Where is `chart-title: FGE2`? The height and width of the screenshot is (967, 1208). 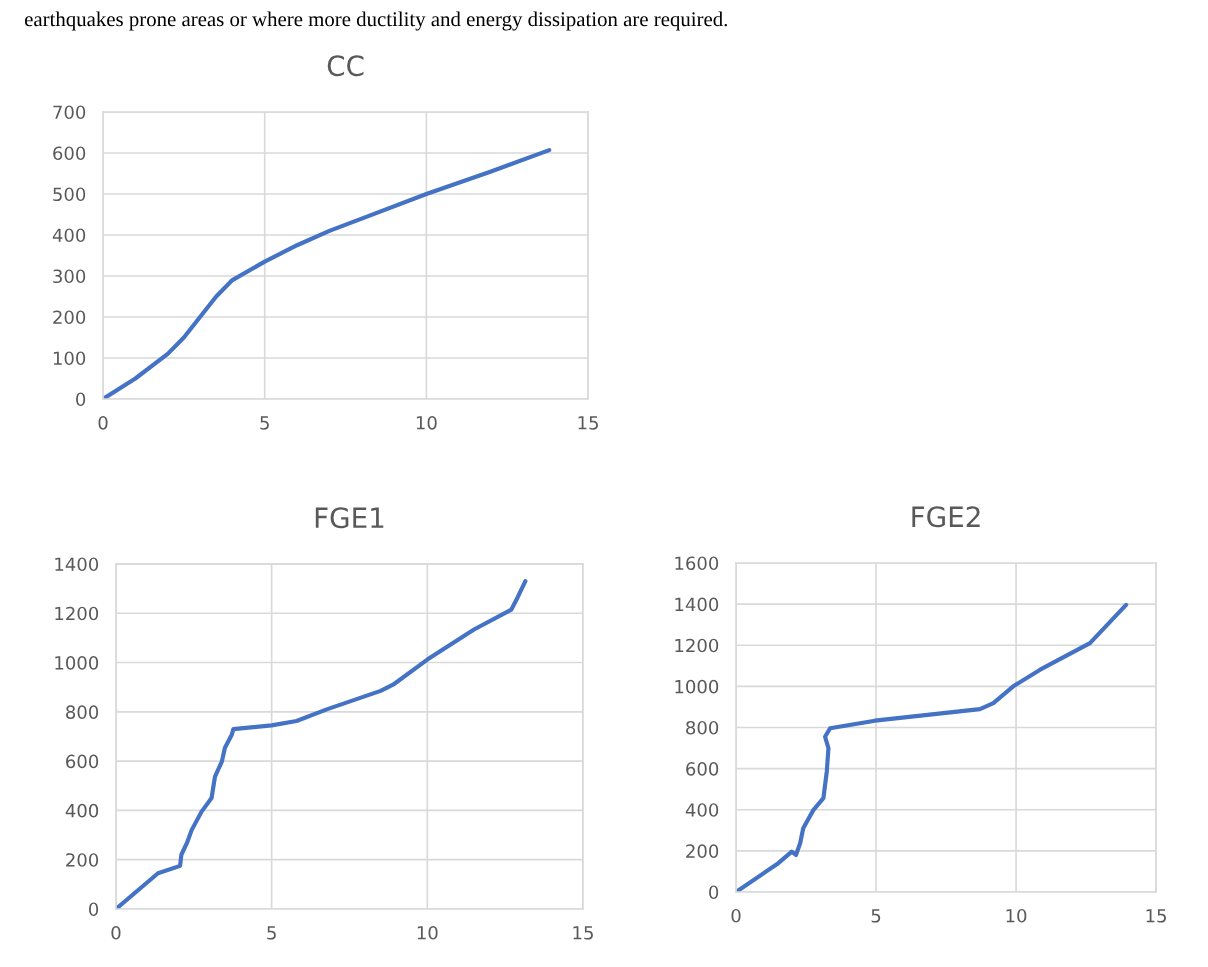
chart-title: FGE2 is located at coordinates (946, 517).